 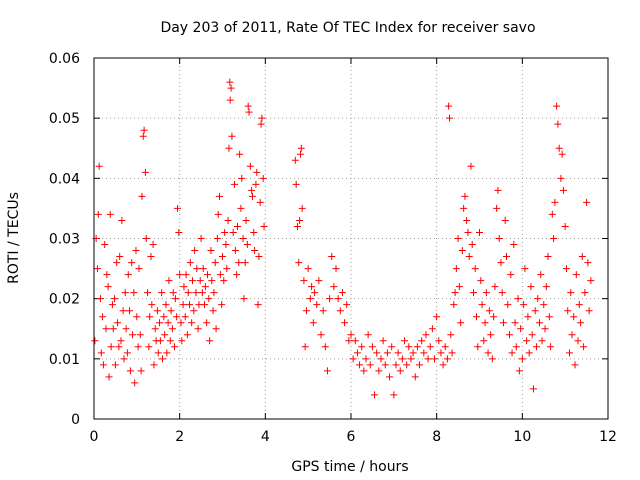 I want to click on y-tick-label: 0, so click(x=75, y=420).